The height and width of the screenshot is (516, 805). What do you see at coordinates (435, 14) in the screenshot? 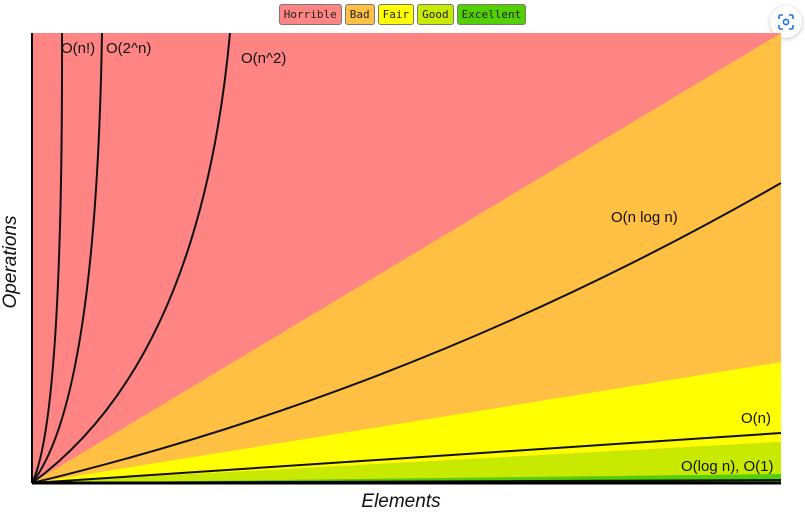
I see `legend-good: Good` at bounding box center [435, 14].